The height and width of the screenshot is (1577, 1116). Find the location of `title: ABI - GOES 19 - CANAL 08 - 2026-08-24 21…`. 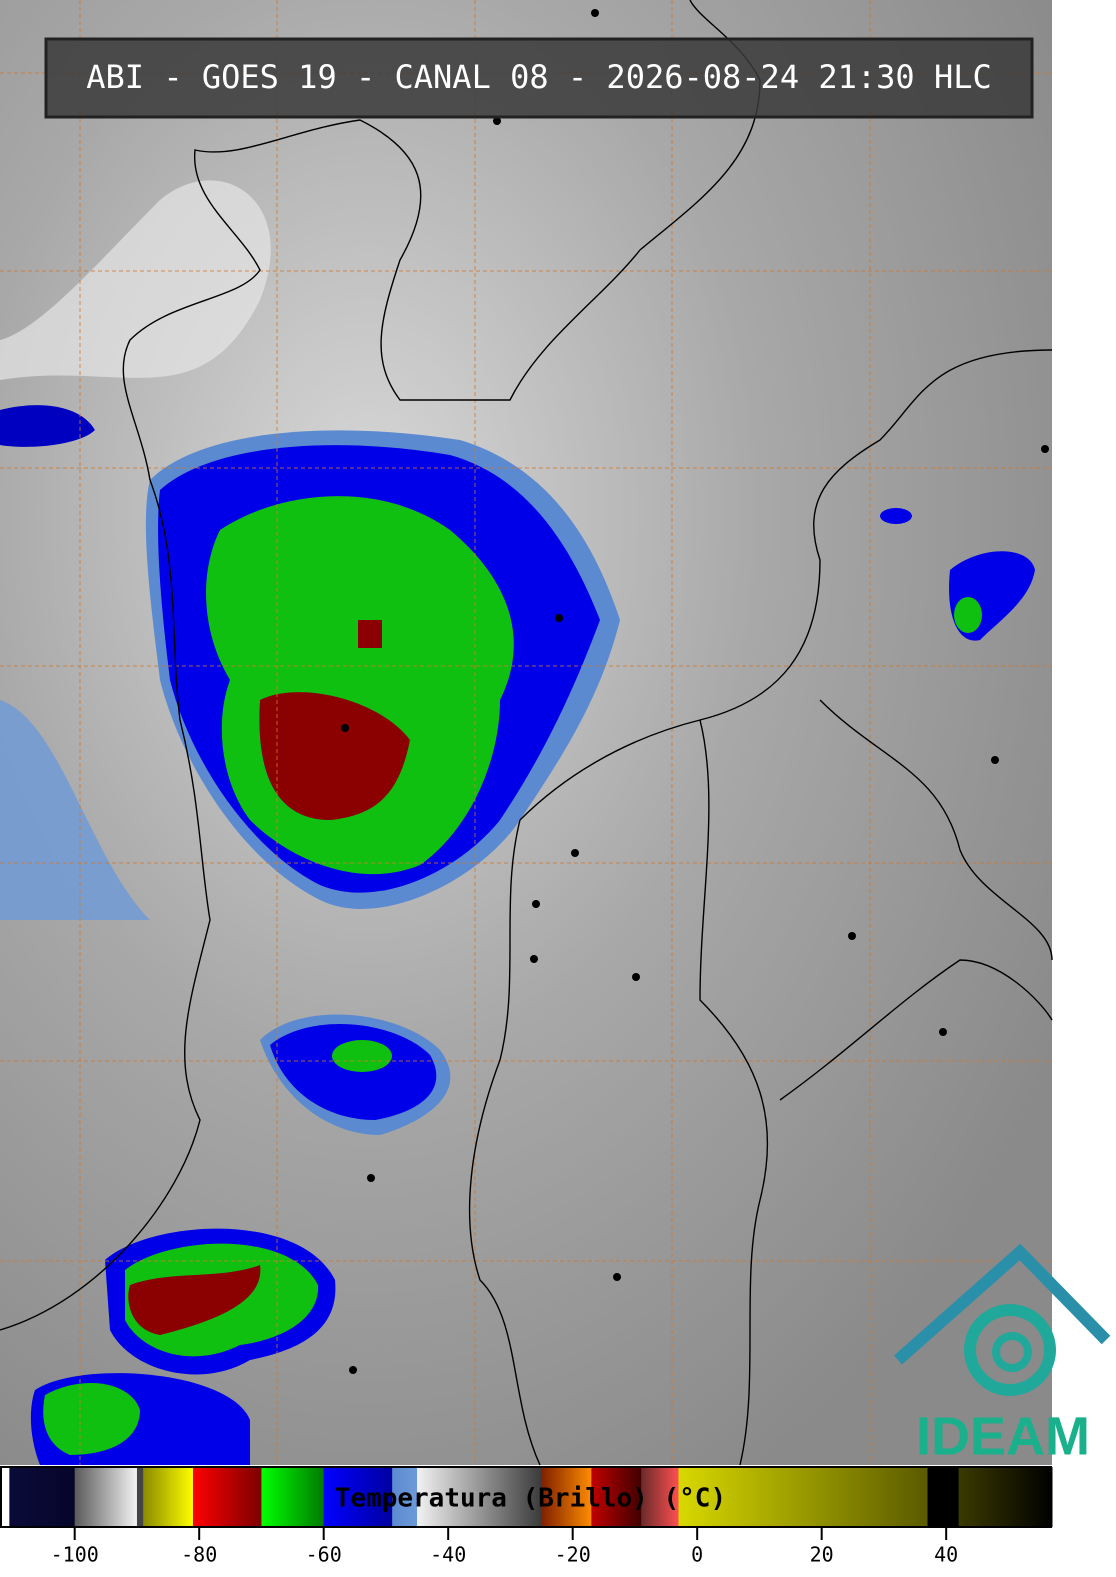

title: ABI - GOES 19 - CANAL 08 - 2026-08-24 21… is located at coordinates (538, 77).